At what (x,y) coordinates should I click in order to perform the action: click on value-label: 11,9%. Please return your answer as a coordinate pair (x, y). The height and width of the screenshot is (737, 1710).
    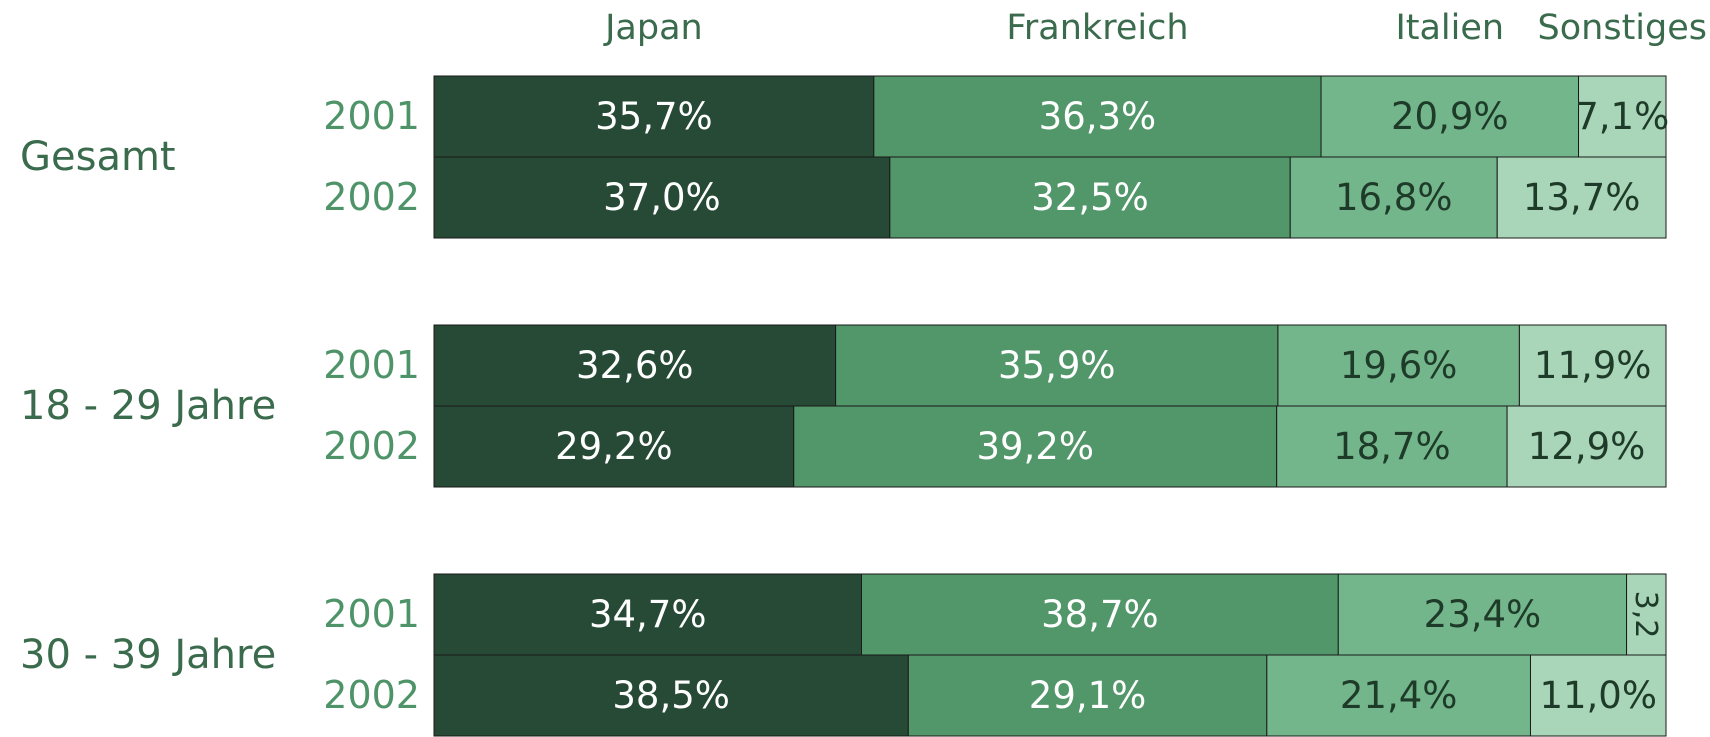
    Looking at the image, I should click on (1593, 365).